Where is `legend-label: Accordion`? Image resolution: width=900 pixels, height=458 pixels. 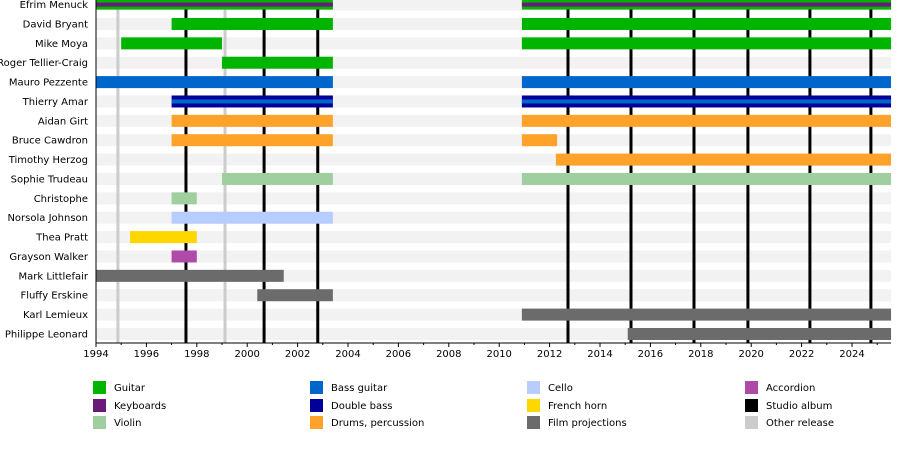 legend-label: Accordion is located at coordinates (790, 388).